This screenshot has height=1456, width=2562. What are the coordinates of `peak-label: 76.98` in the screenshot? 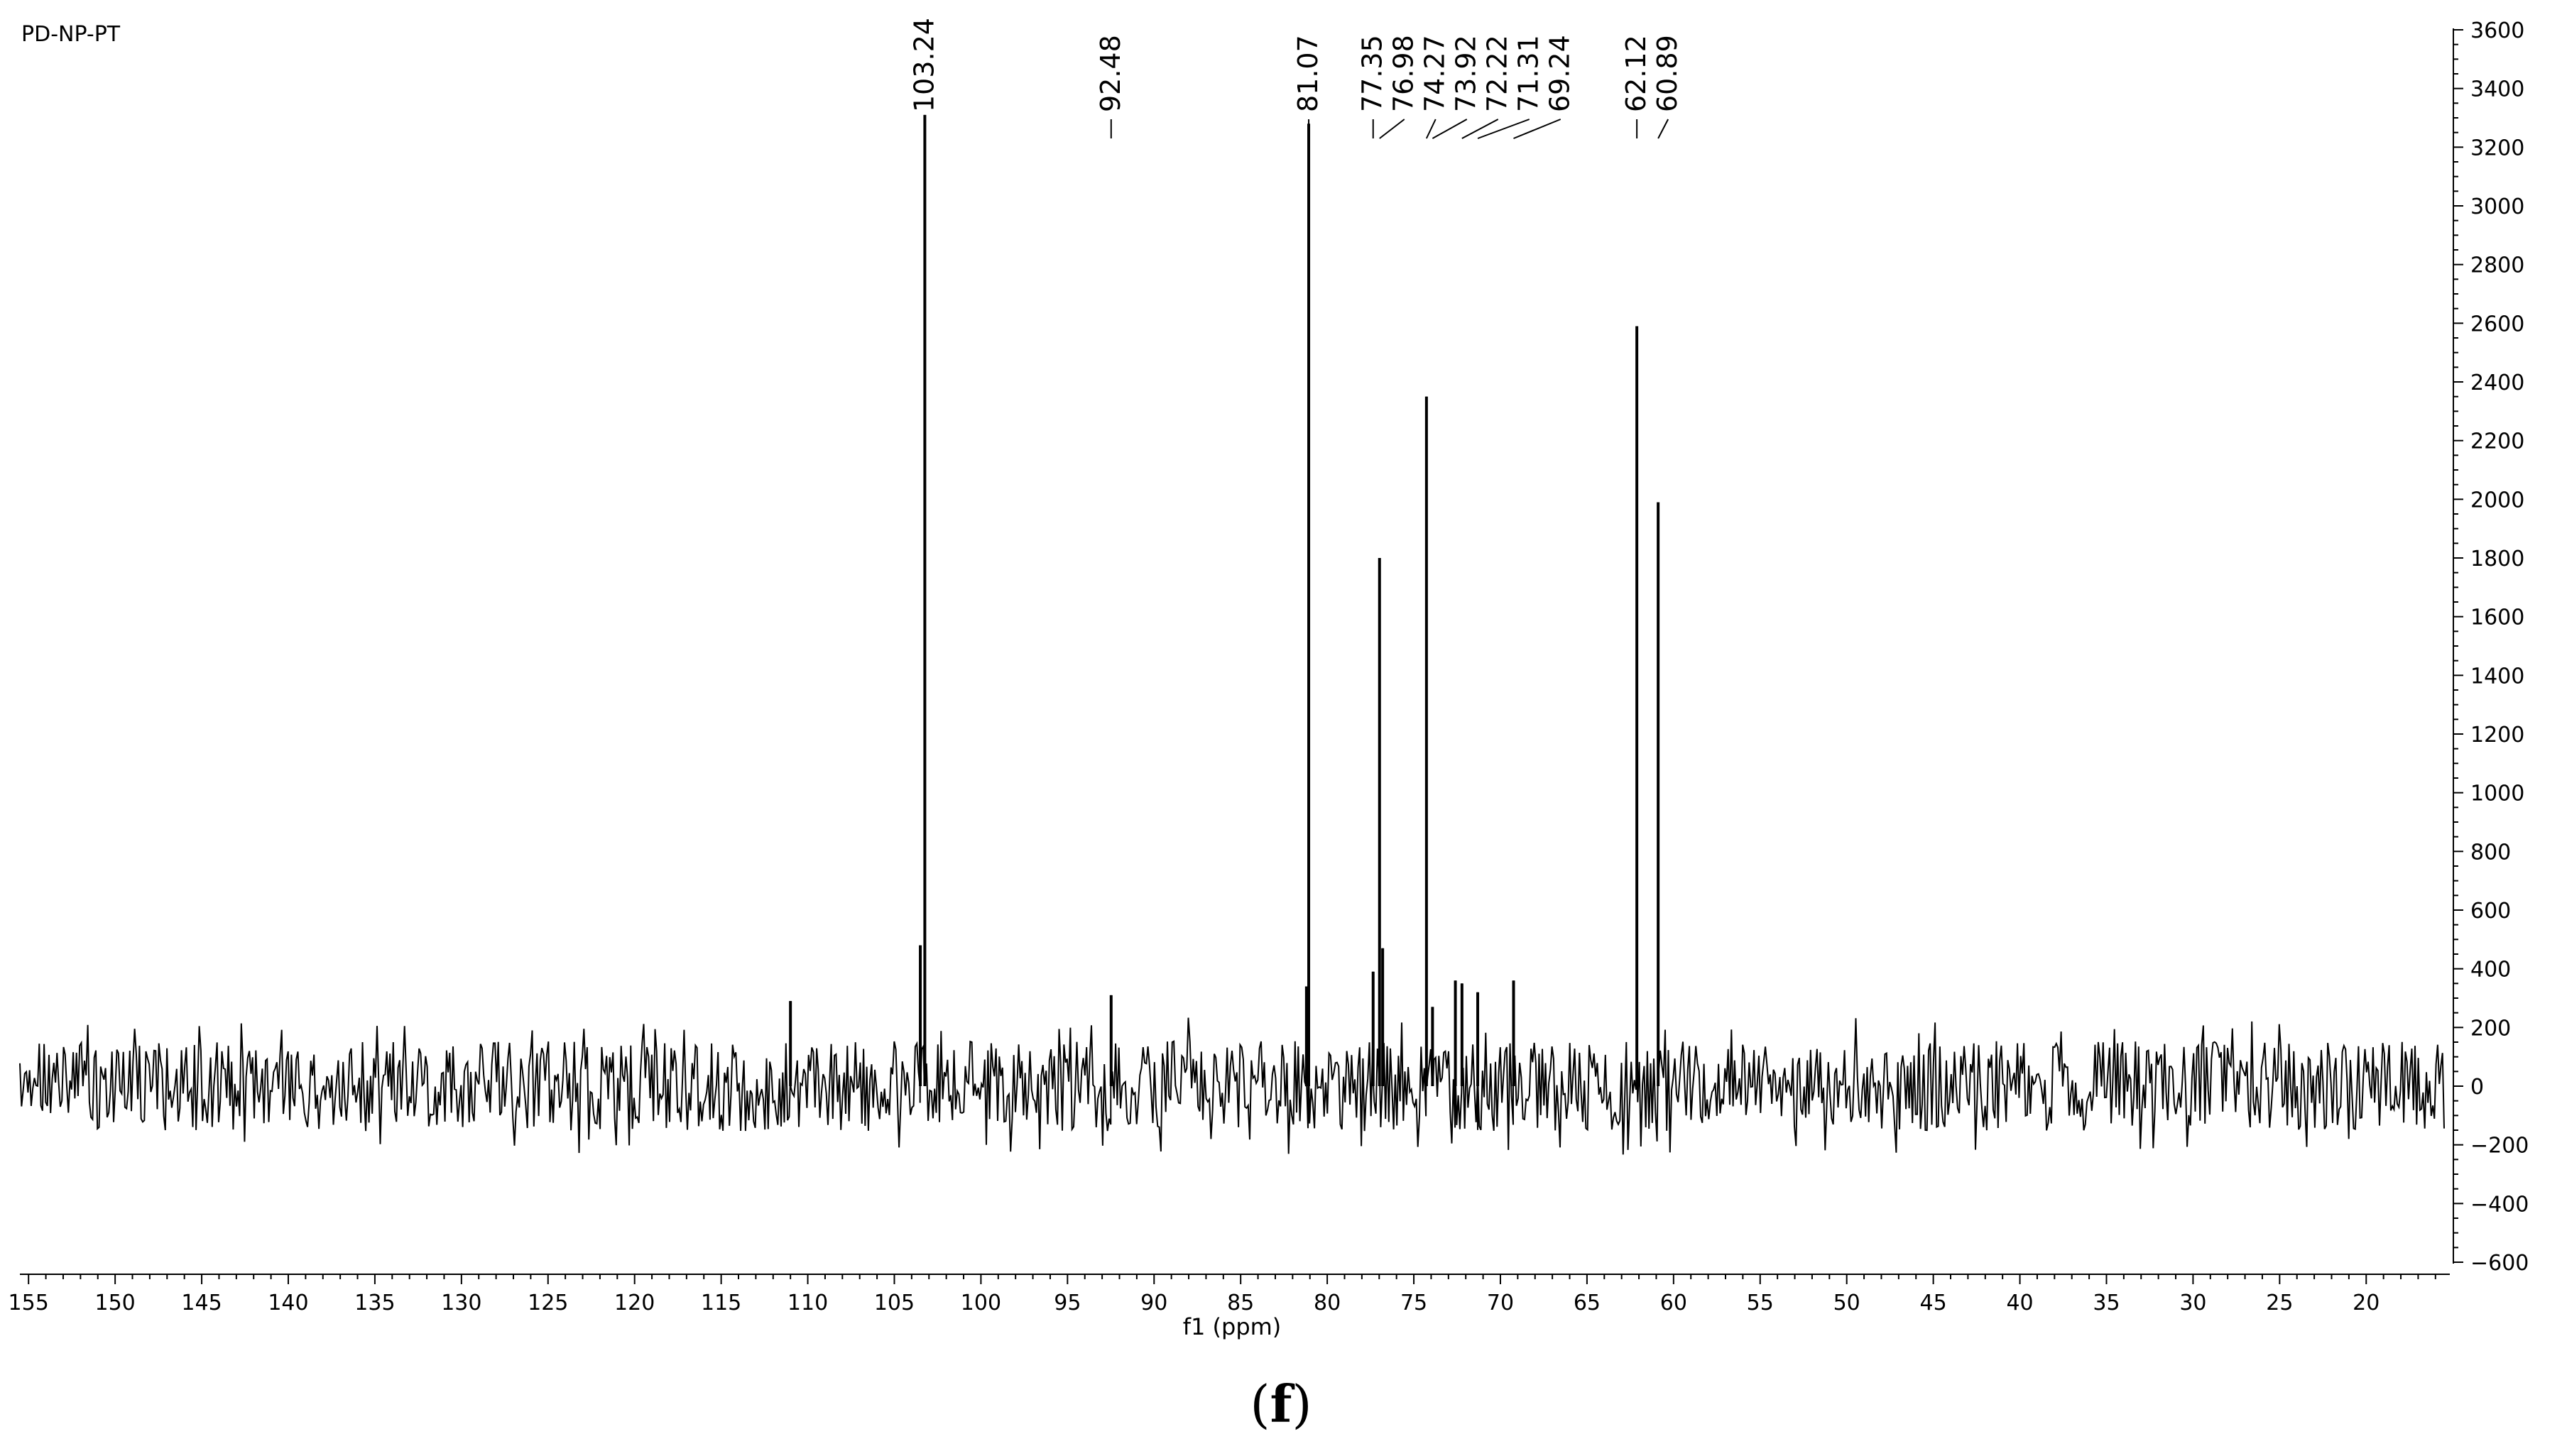 It's located at (1403, 73).